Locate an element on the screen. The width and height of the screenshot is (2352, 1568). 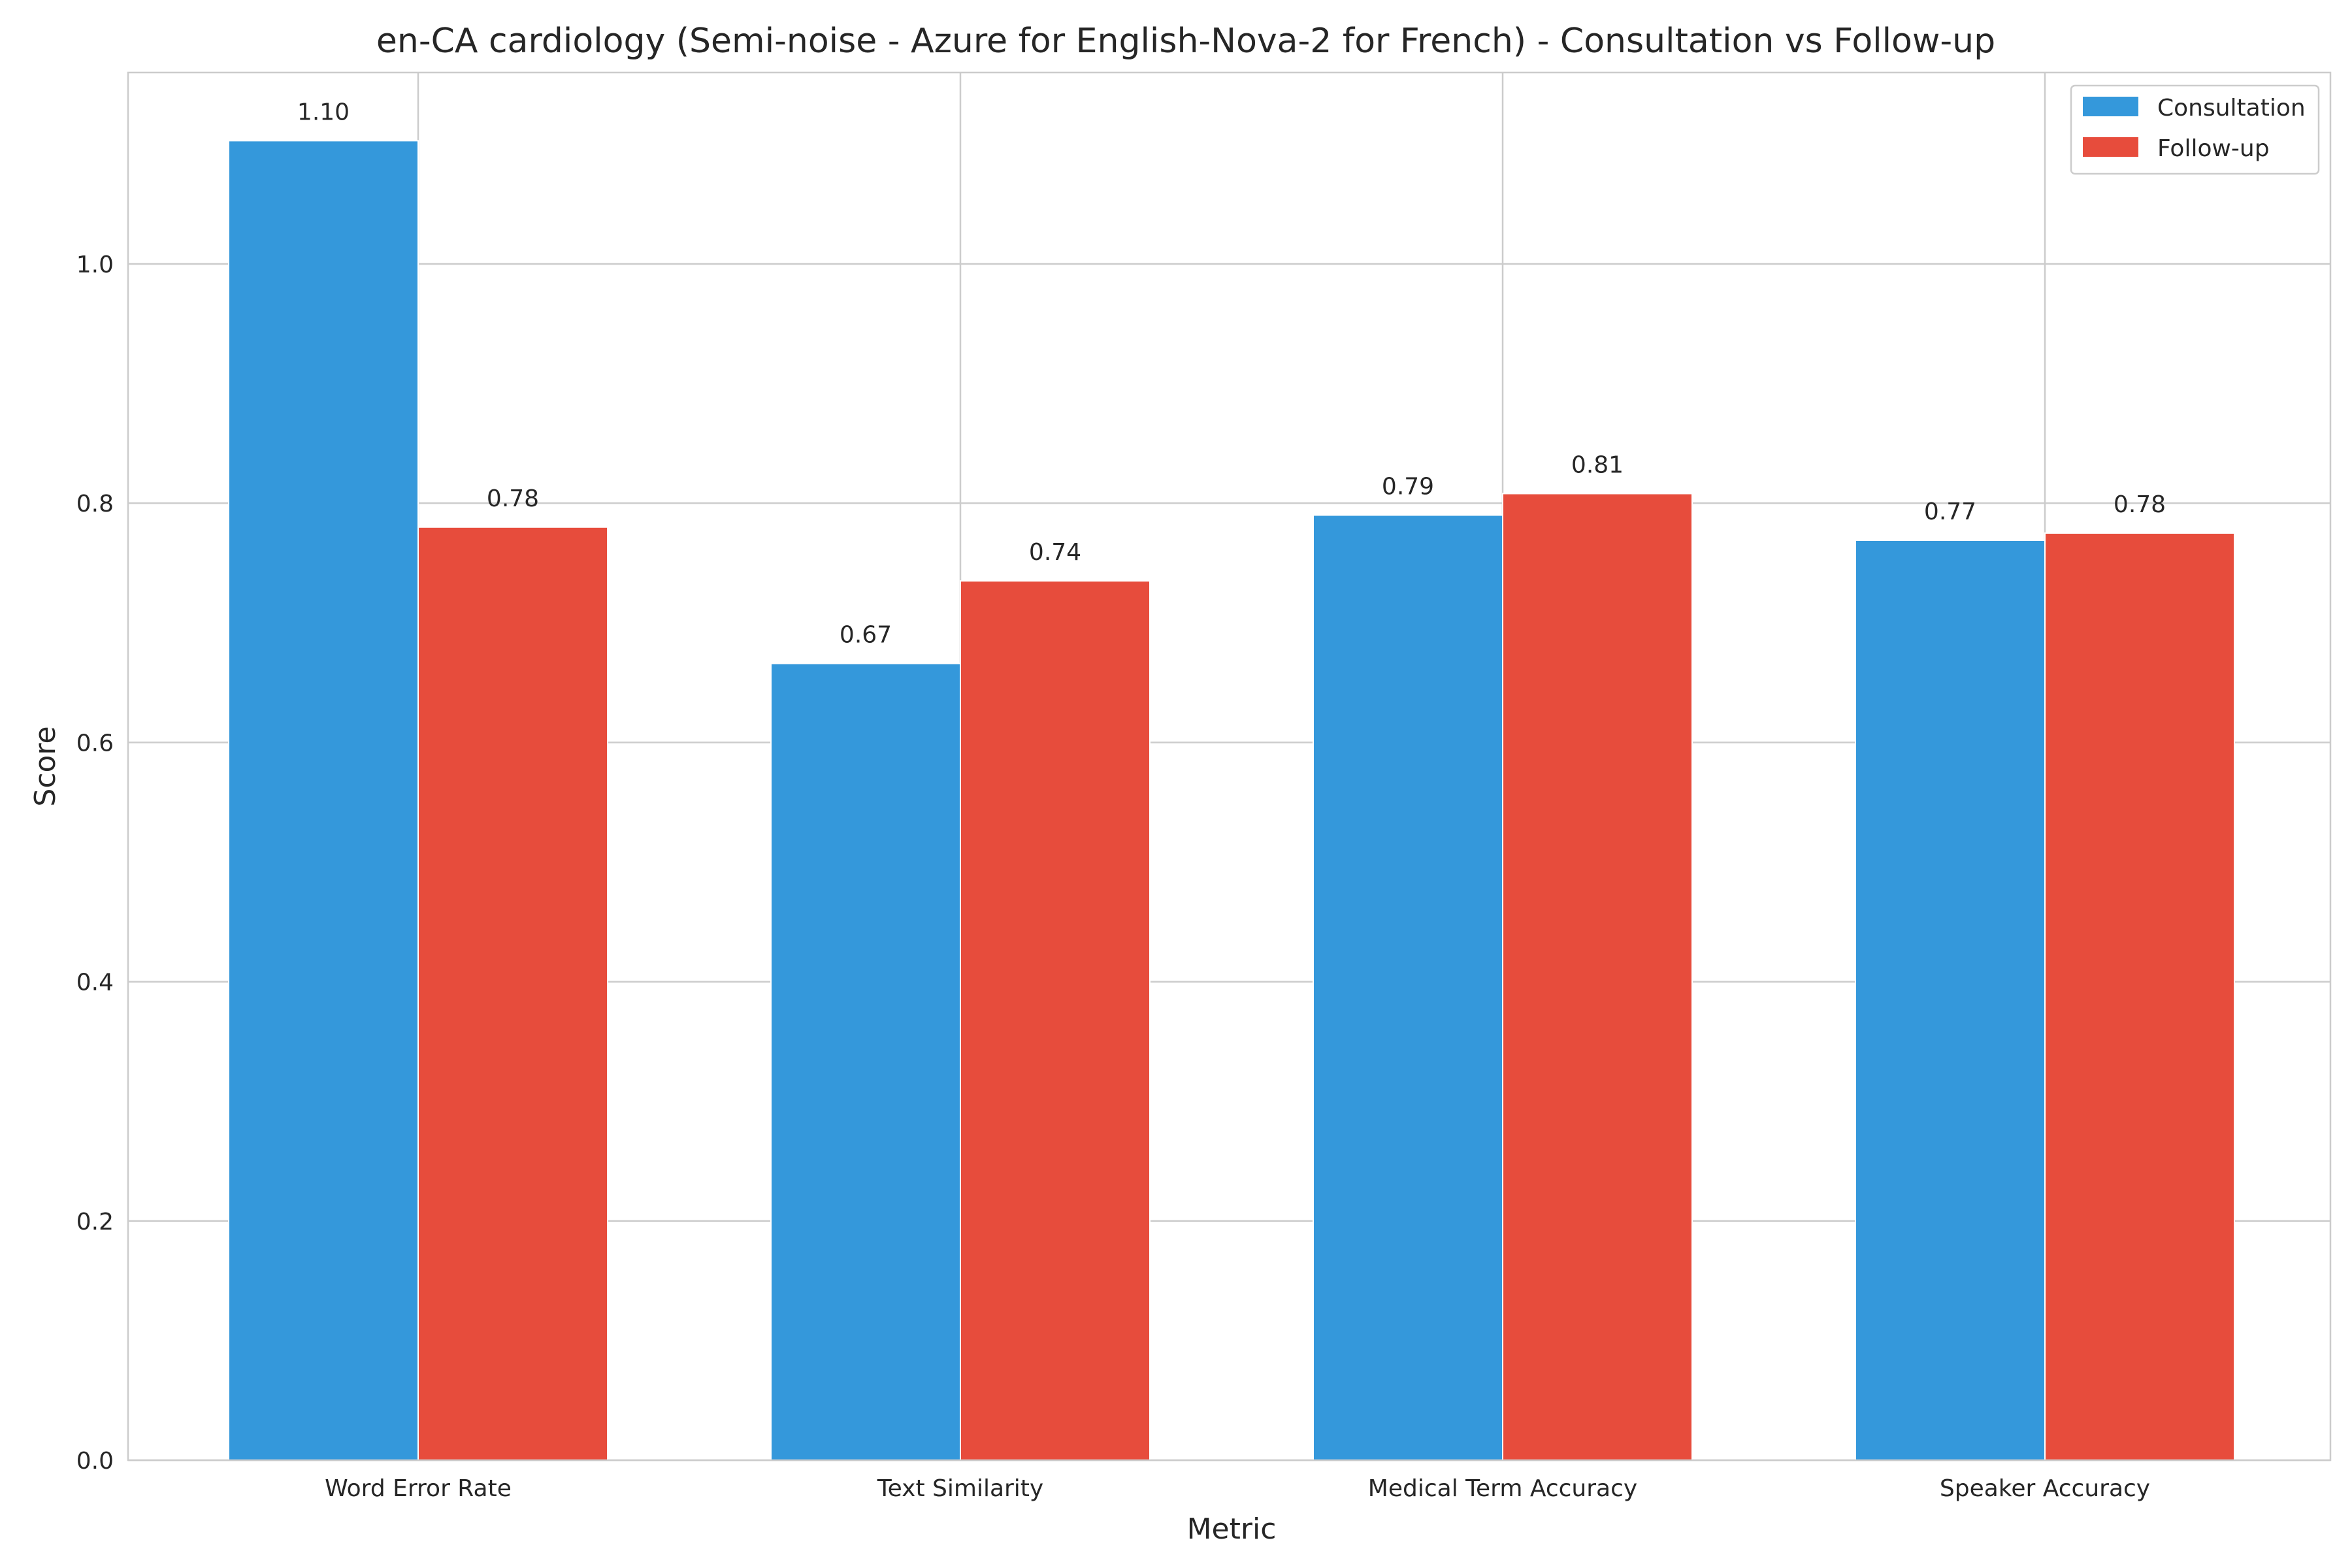
y-tick-label: 0.2 is located at coordinates (95, 1222).